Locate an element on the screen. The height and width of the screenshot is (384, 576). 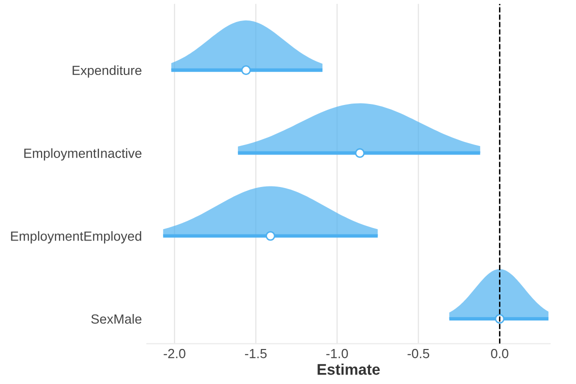
x-tick-label: -1.0 is located at coordinates (337, 353).